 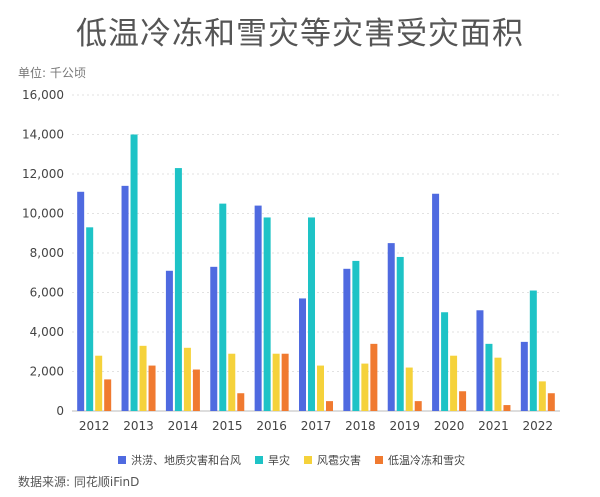 I want to click on legend-item: 风雹灾害, so click(x=332, y=460).